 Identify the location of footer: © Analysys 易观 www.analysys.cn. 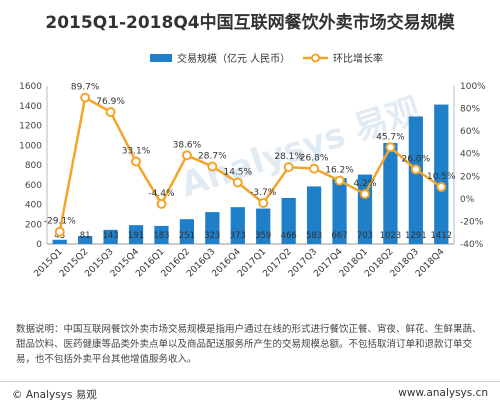
(250, 392).